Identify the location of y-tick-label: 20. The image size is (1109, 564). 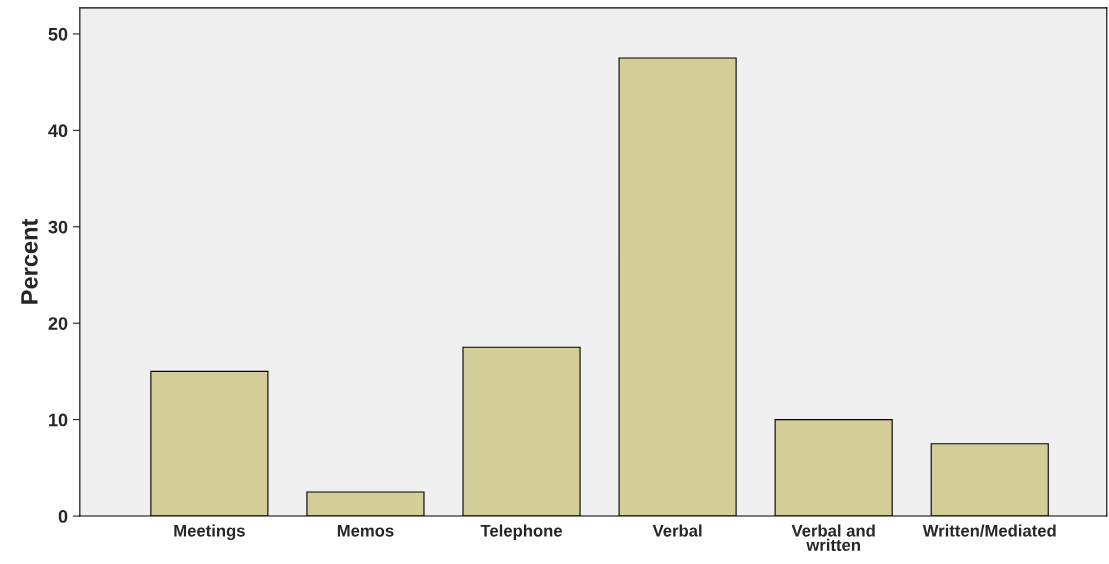
(58, 323).